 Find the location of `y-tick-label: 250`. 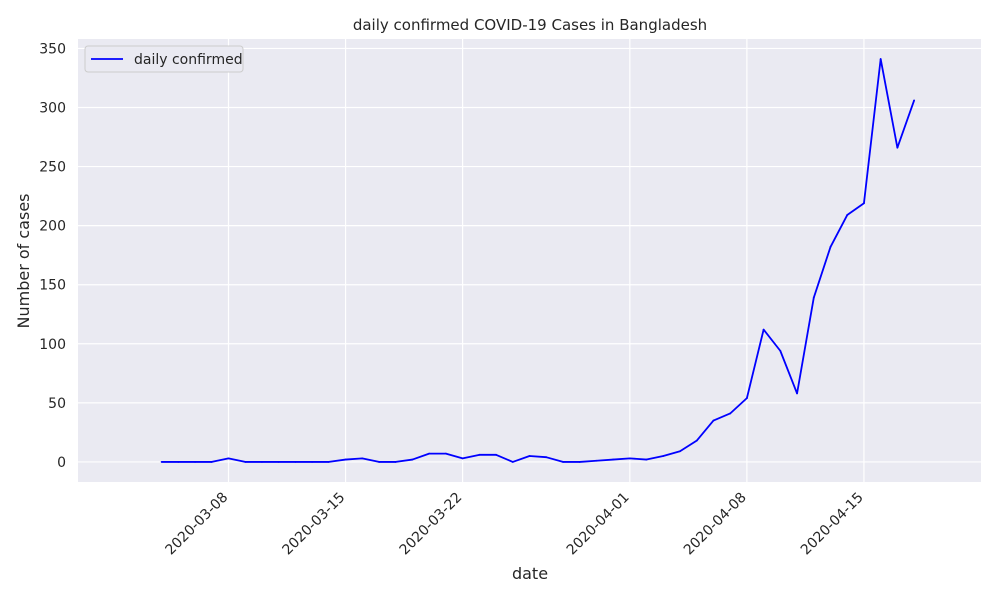

y-tick-label: 250 is located at coordinates (52, 168).